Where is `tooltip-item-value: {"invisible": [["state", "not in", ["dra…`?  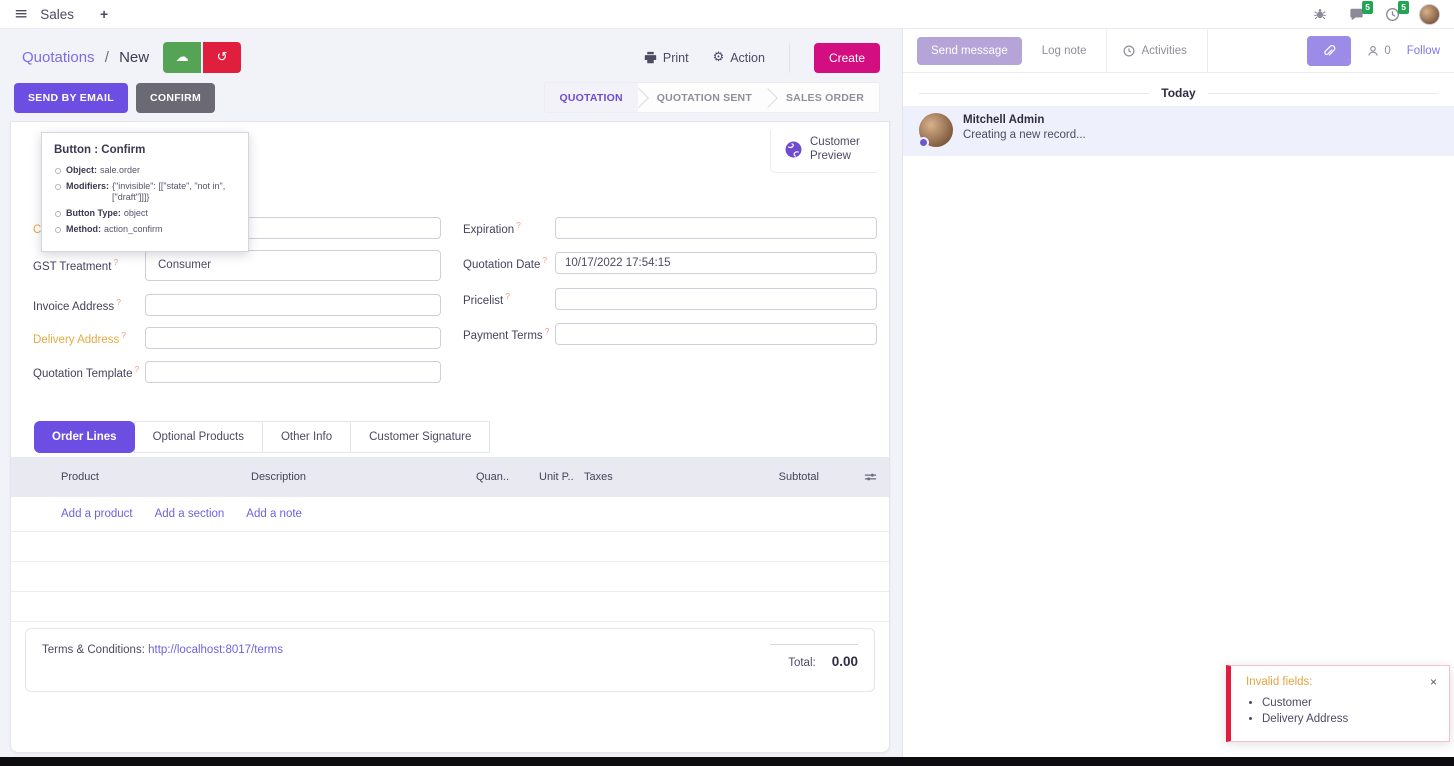
tooltip-item-value: {"invisible": [["state", "not in", ["dra… is located at coordinates (169, 191).